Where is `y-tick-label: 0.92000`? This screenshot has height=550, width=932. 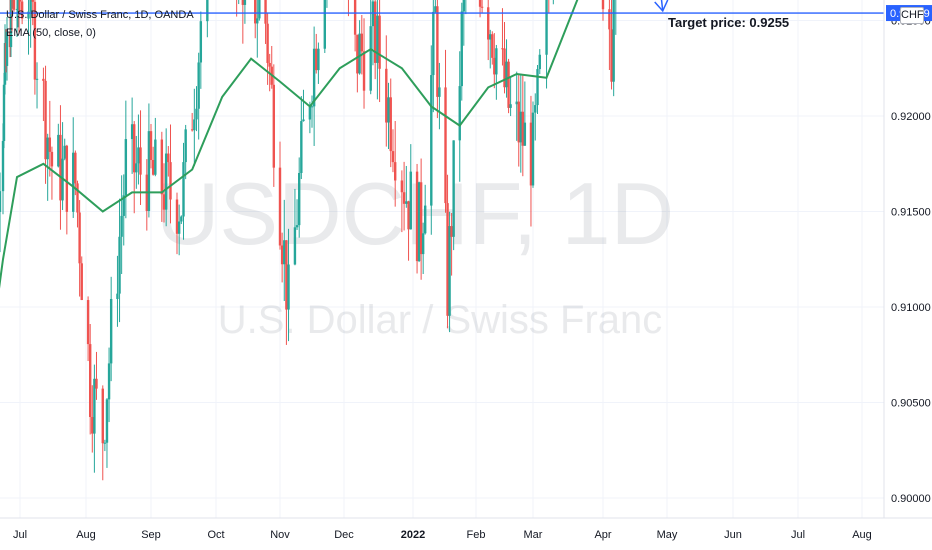 y-tick-label: 0.92000 is located at coordinates (911, 117).